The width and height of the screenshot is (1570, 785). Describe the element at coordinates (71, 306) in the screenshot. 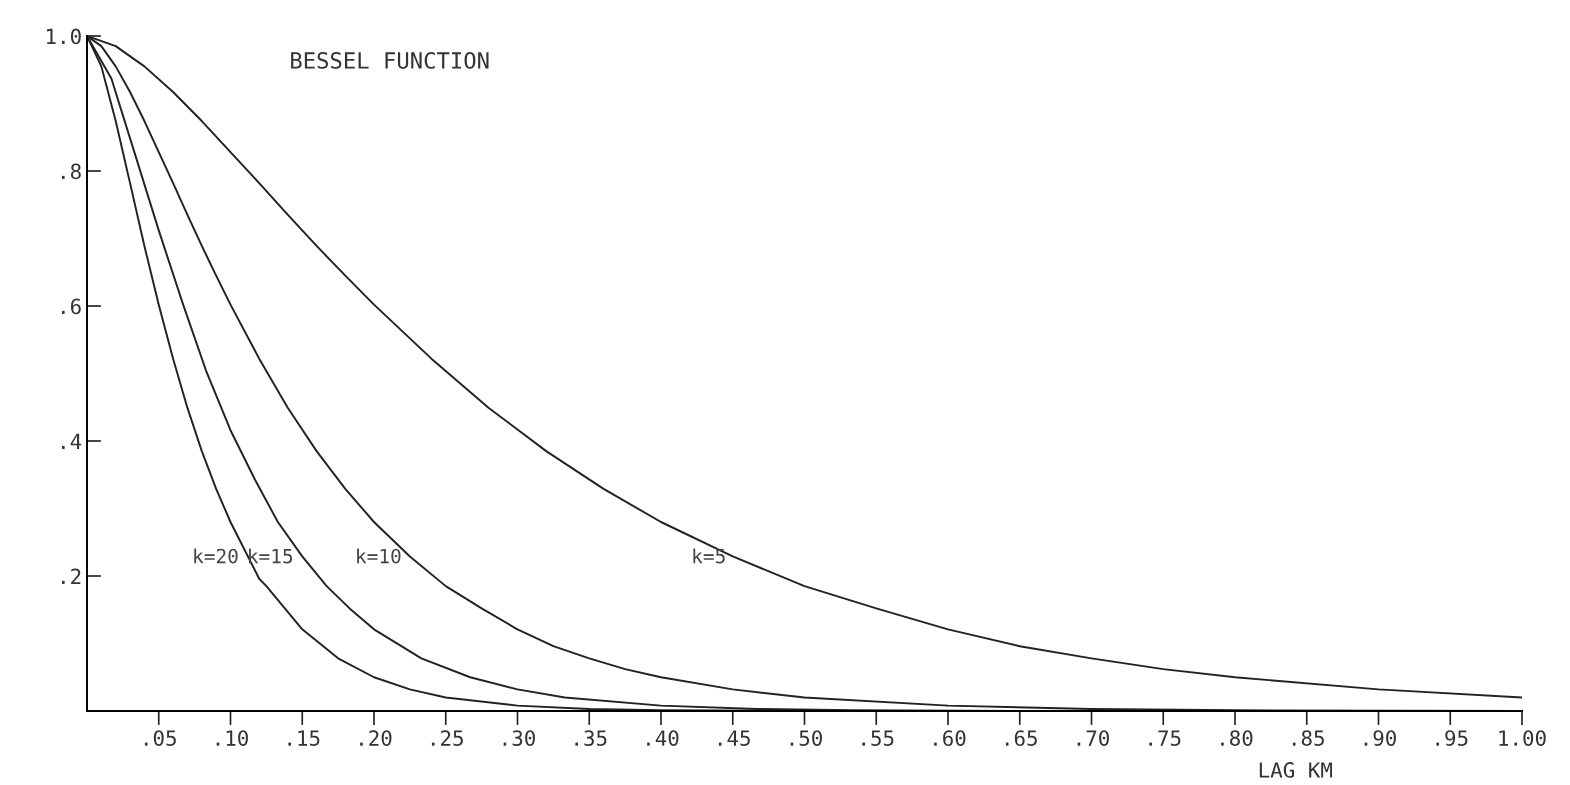

I see `y-tick-label: .6` at that location.